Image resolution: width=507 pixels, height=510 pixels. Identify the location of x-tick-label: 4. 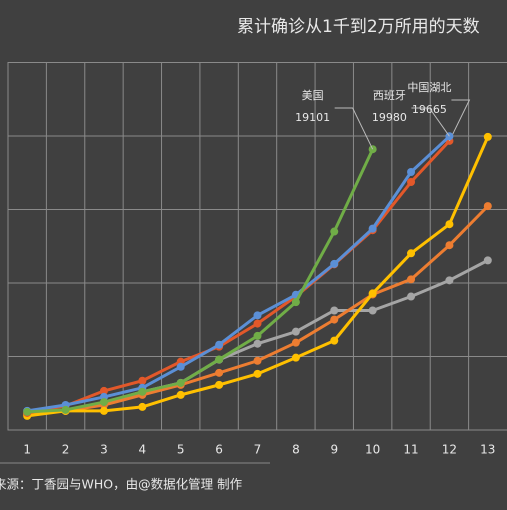
(143, 450).